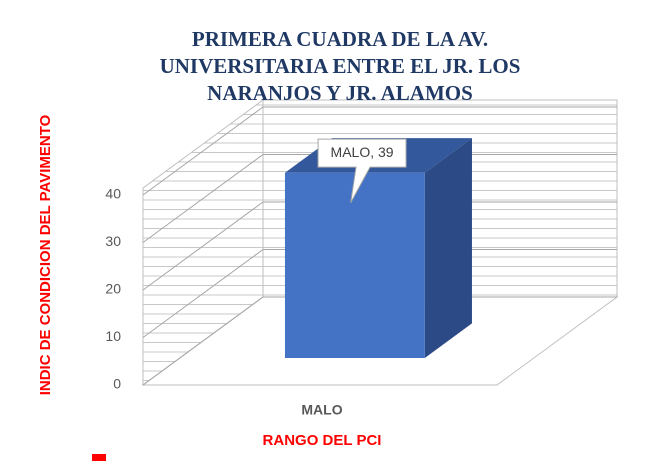  Describe the element at coordinates (99, 457) in the screenshot. I see `legend-swatch` at that location.